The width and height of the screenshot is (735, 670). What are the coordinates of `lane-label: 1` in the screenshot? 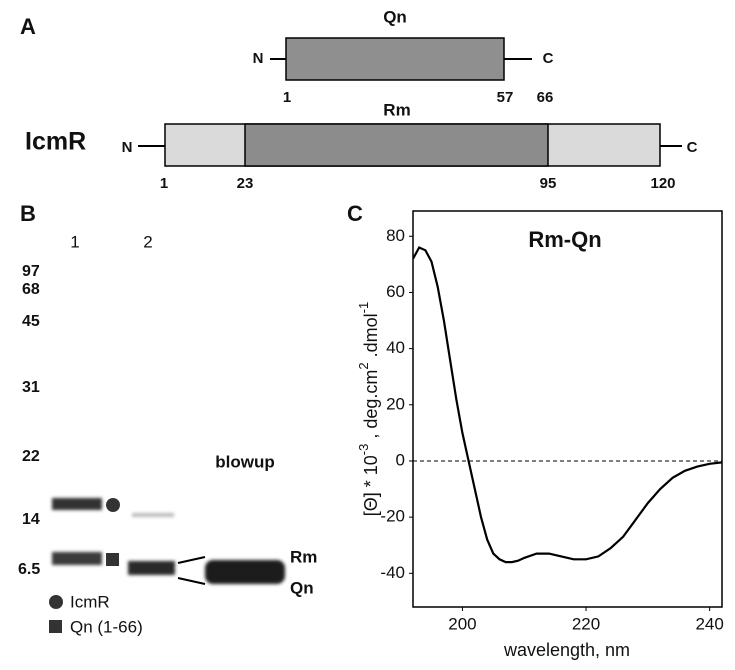 It's located at (74, 241).